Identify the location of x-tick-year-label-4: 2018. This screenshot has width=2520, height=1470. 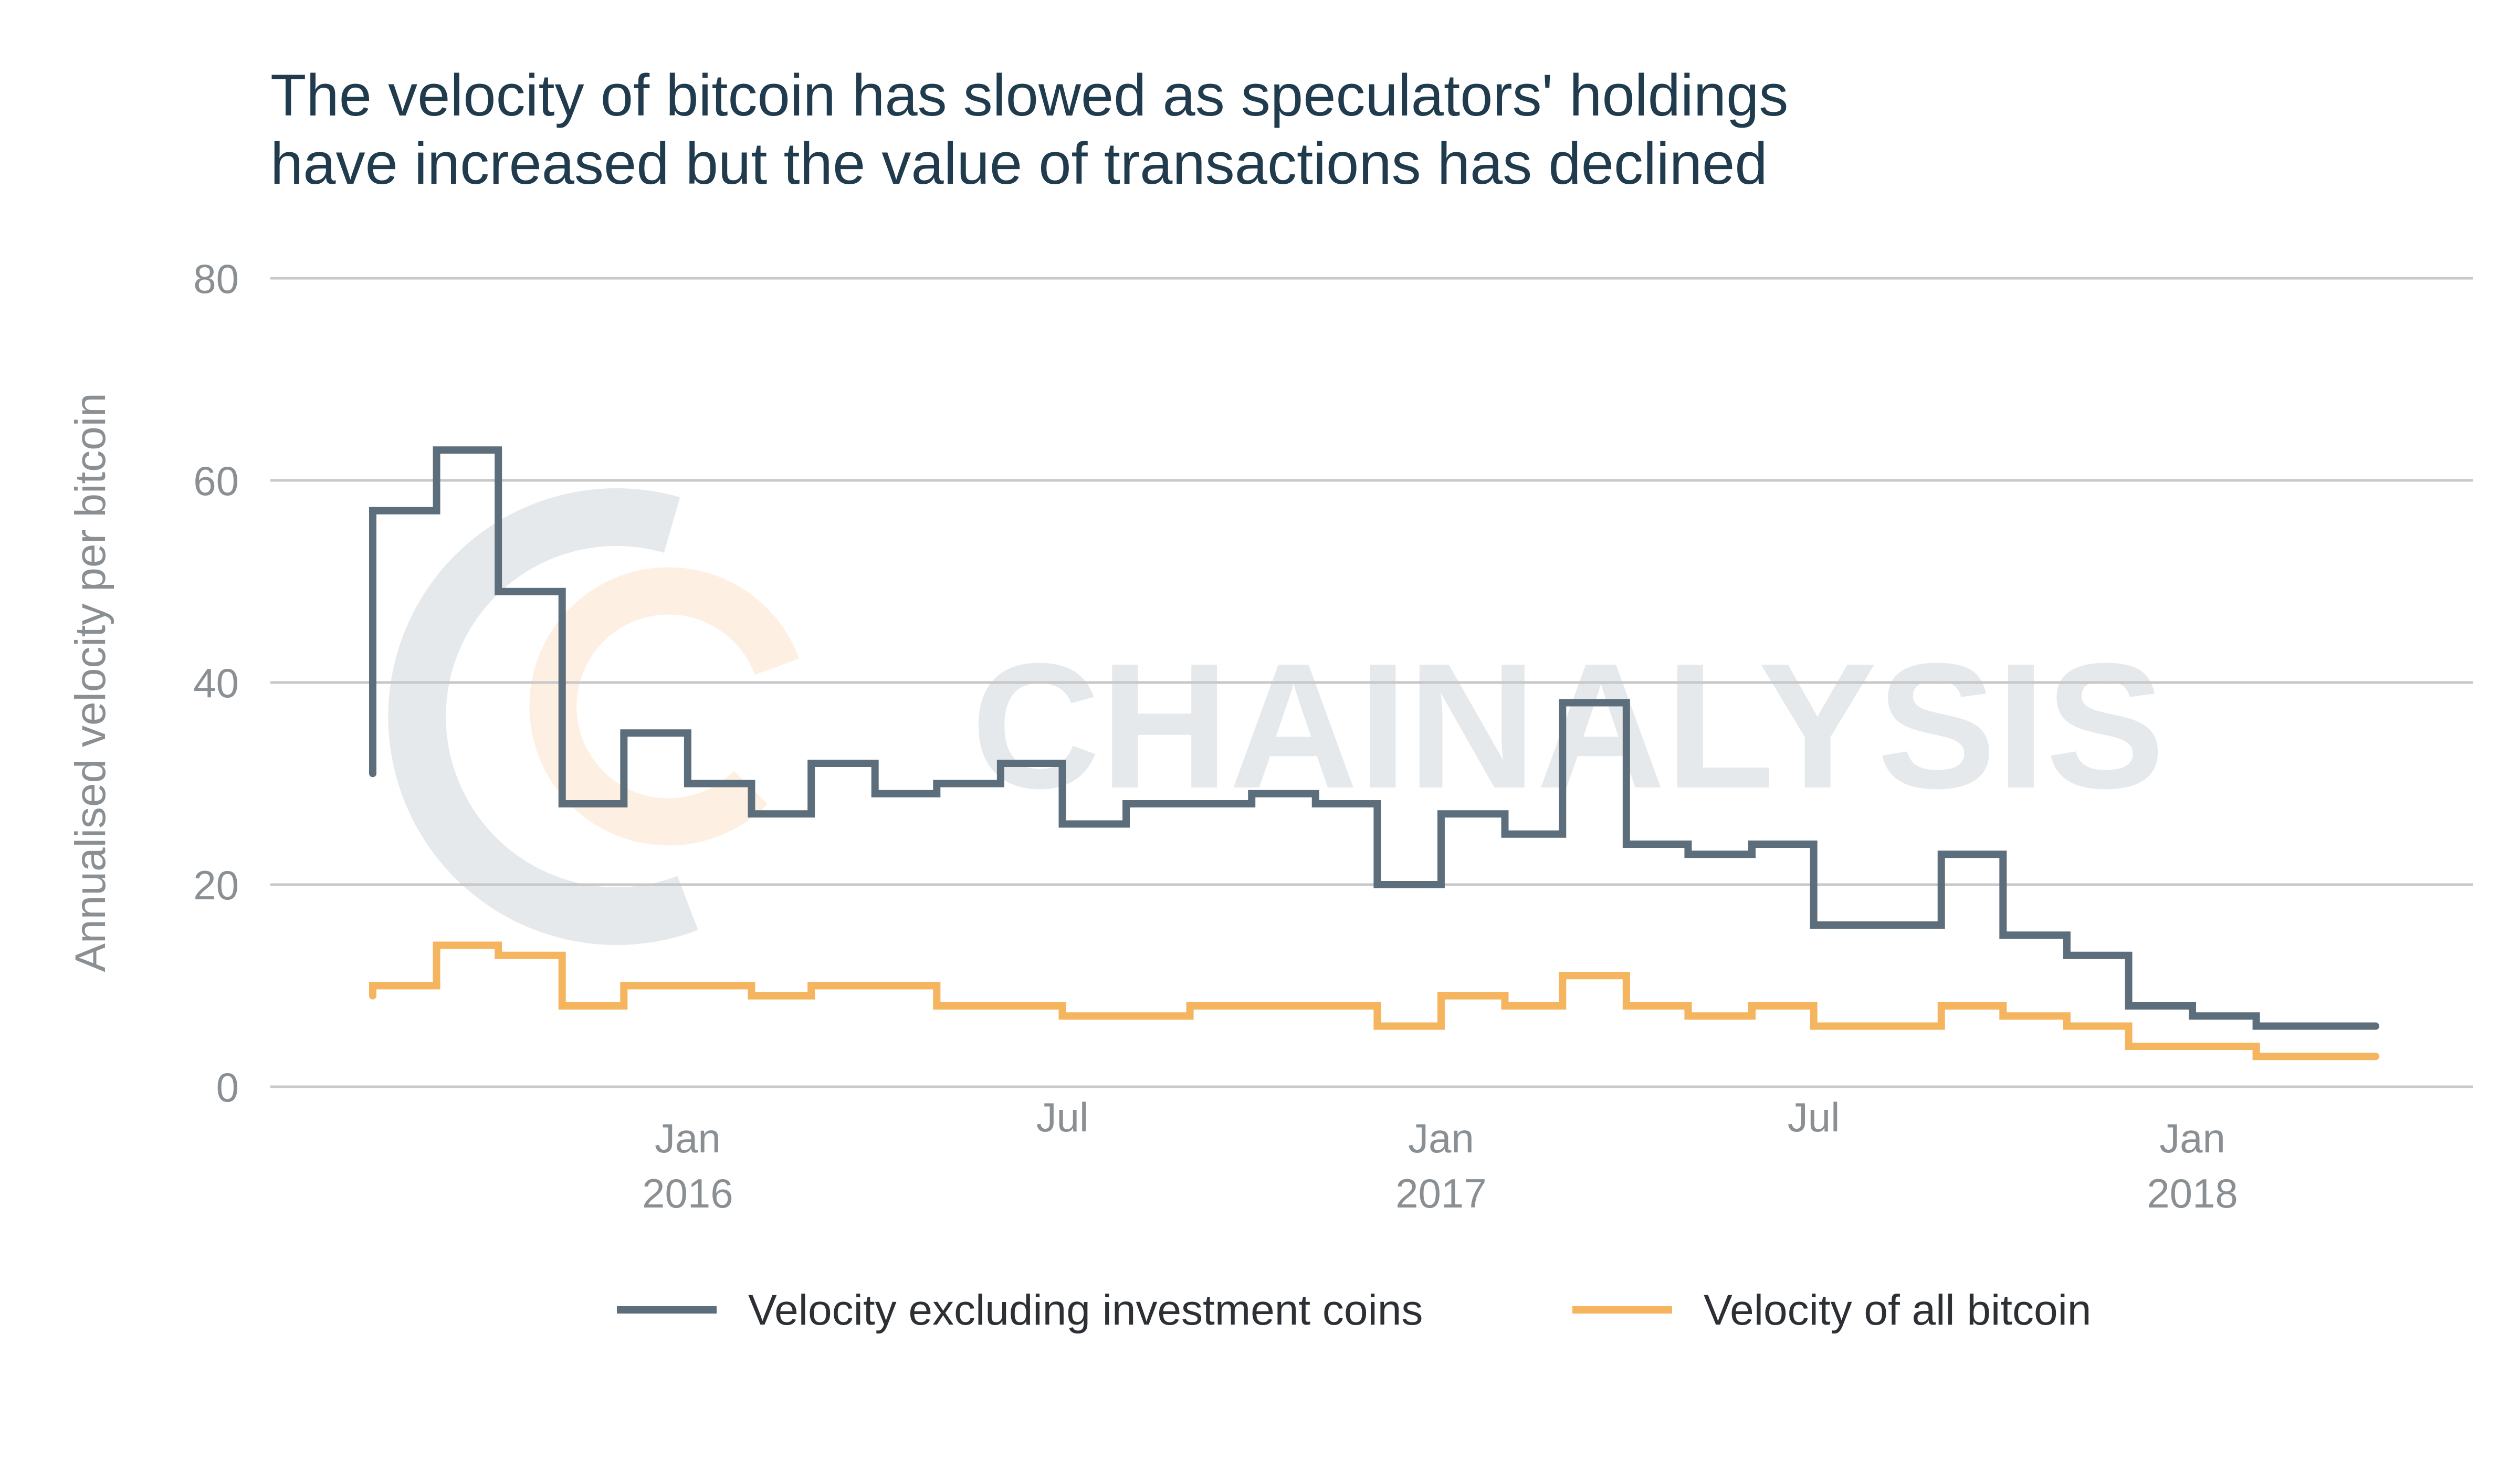
(2192, 1193).